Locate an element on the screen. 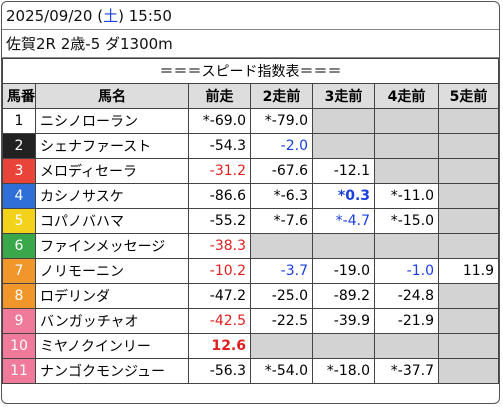 The height and width of the screenshot is (407, 503). horse-number: 9 is located at coordinates (19, 321).